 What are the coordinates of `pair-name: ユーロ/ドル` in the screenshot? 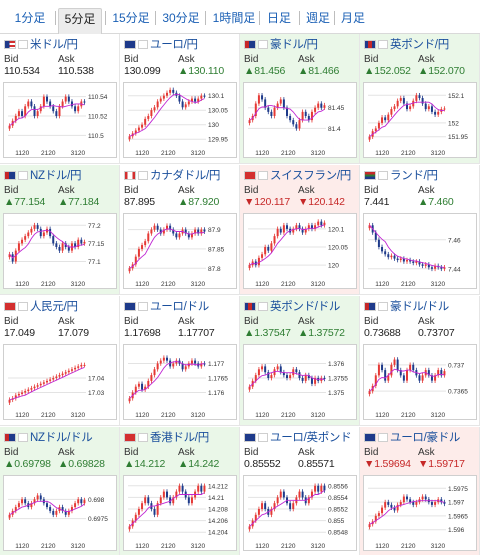 It's located at (179, 307).